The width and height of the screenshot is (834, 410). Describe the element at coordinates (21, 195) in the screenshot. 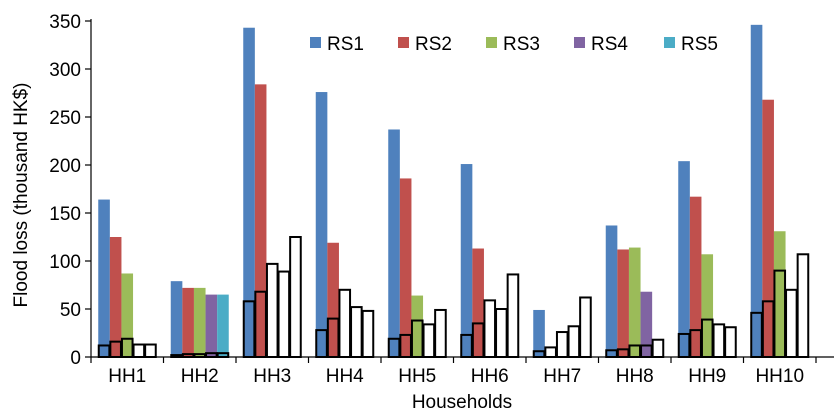

I see `y-axis-title: Flood loss (thousand HK$)` at that location.